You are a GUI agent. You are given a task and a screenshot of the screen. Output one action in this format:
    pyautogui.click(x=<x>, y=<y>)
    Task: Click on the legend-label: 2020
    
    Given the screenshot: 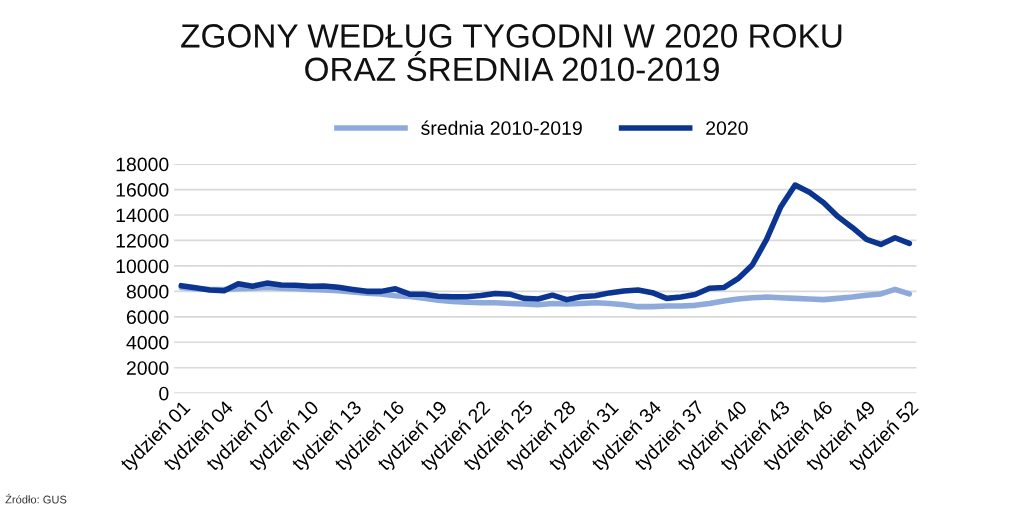 What is the action you would take?
    pyautogui.click(x=727, y=128)
    